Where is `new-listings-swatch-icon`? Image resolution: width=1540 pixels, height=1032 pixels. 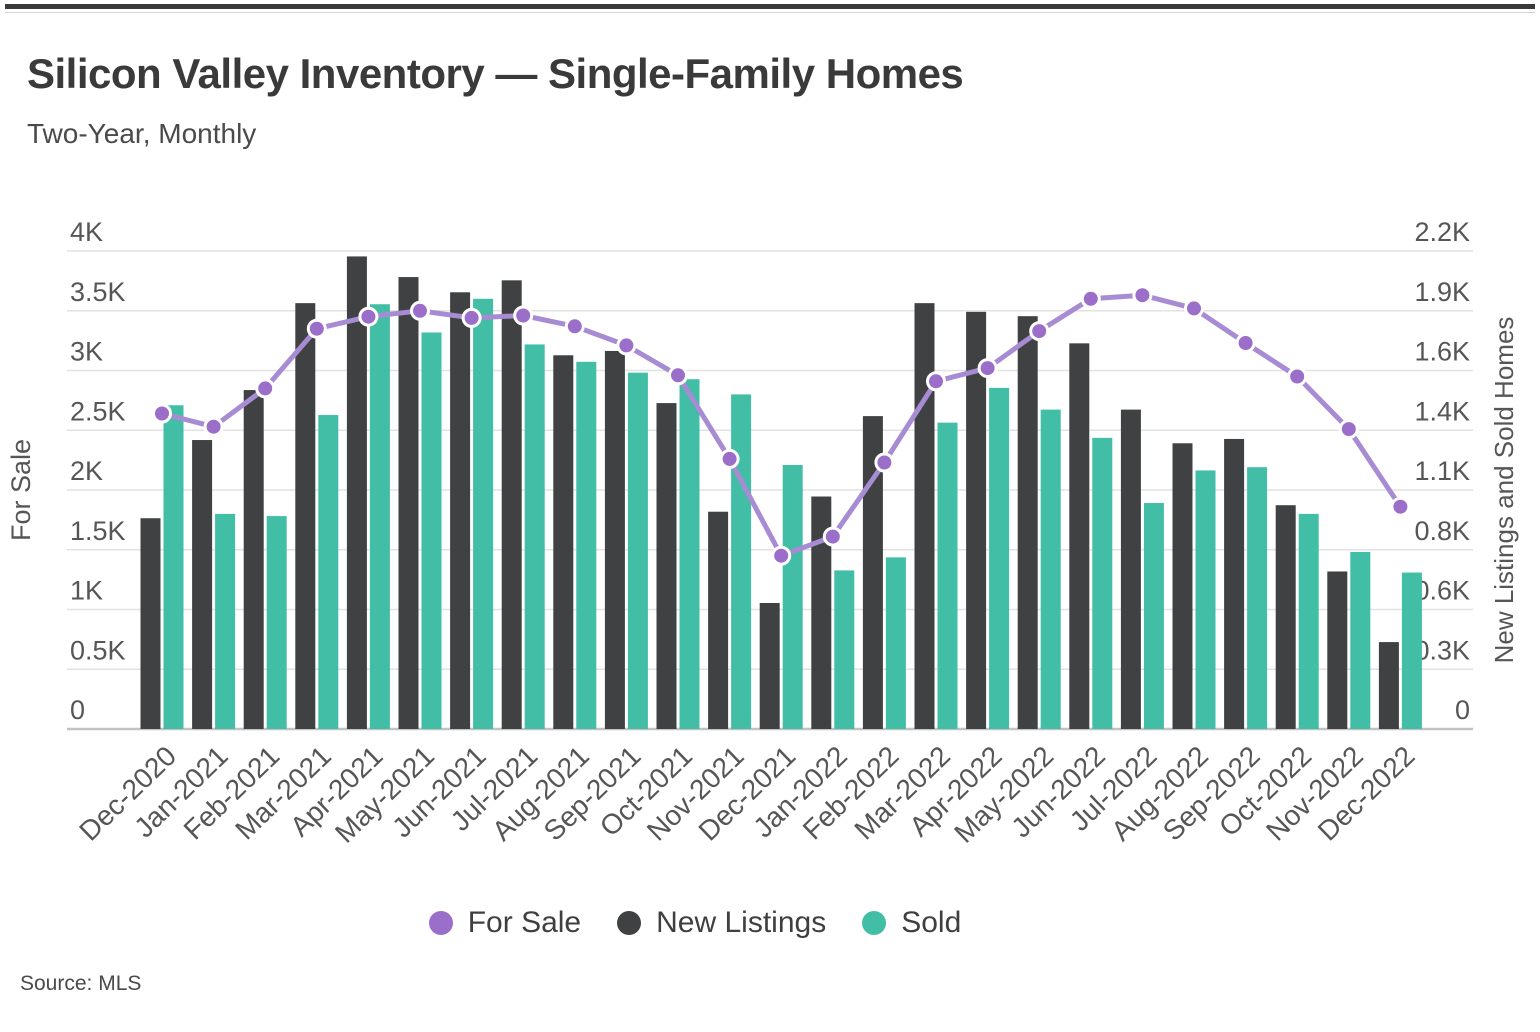
new-listings-swatch-icon is located at coordinates (629, 923).